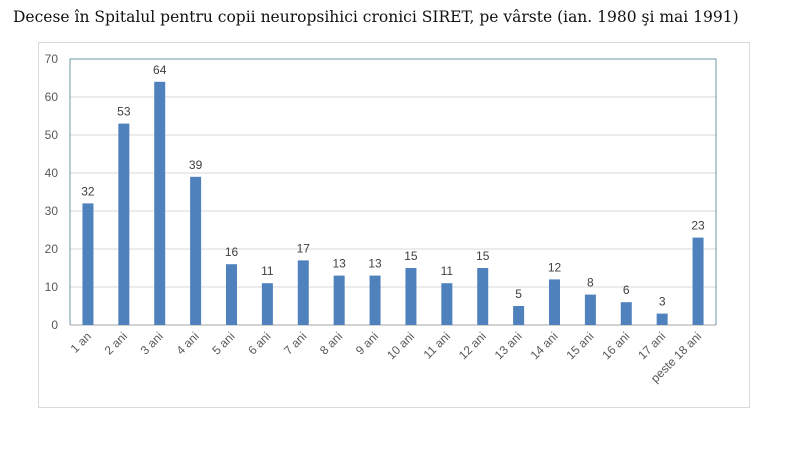 The width and height of the screenshot is (800, 472). What do you see at coordinates (400, 345) in the screenshot?
I see `x-tick-label: 10 ani` at bounding box center [400, 345].